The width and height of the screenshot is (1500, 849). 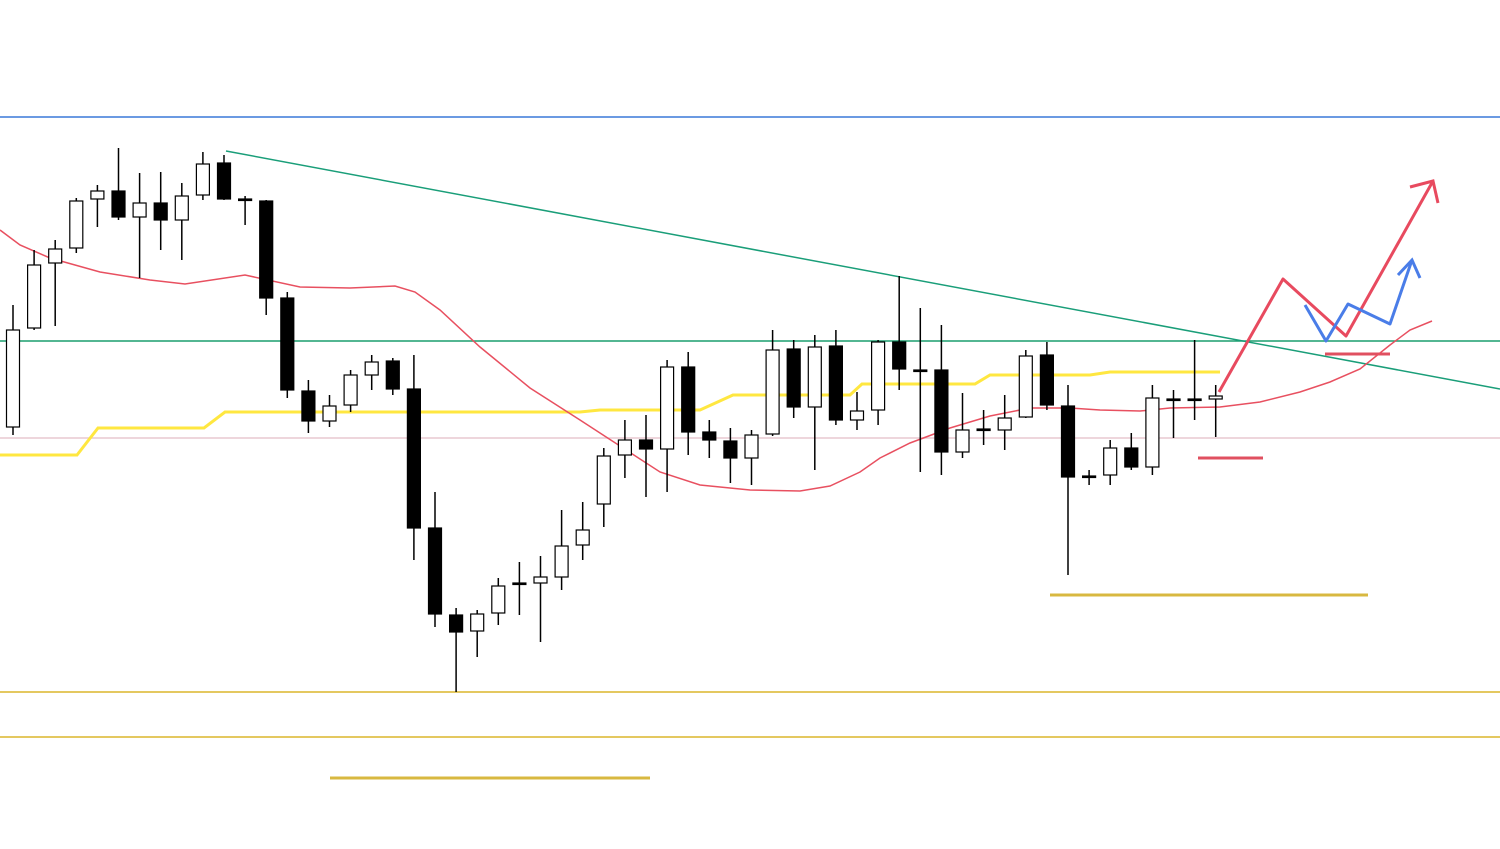 What do you see at coordinates (610, 413) in the screenshot?
I see `yellow-step-line` at bounding box center [610, 413].